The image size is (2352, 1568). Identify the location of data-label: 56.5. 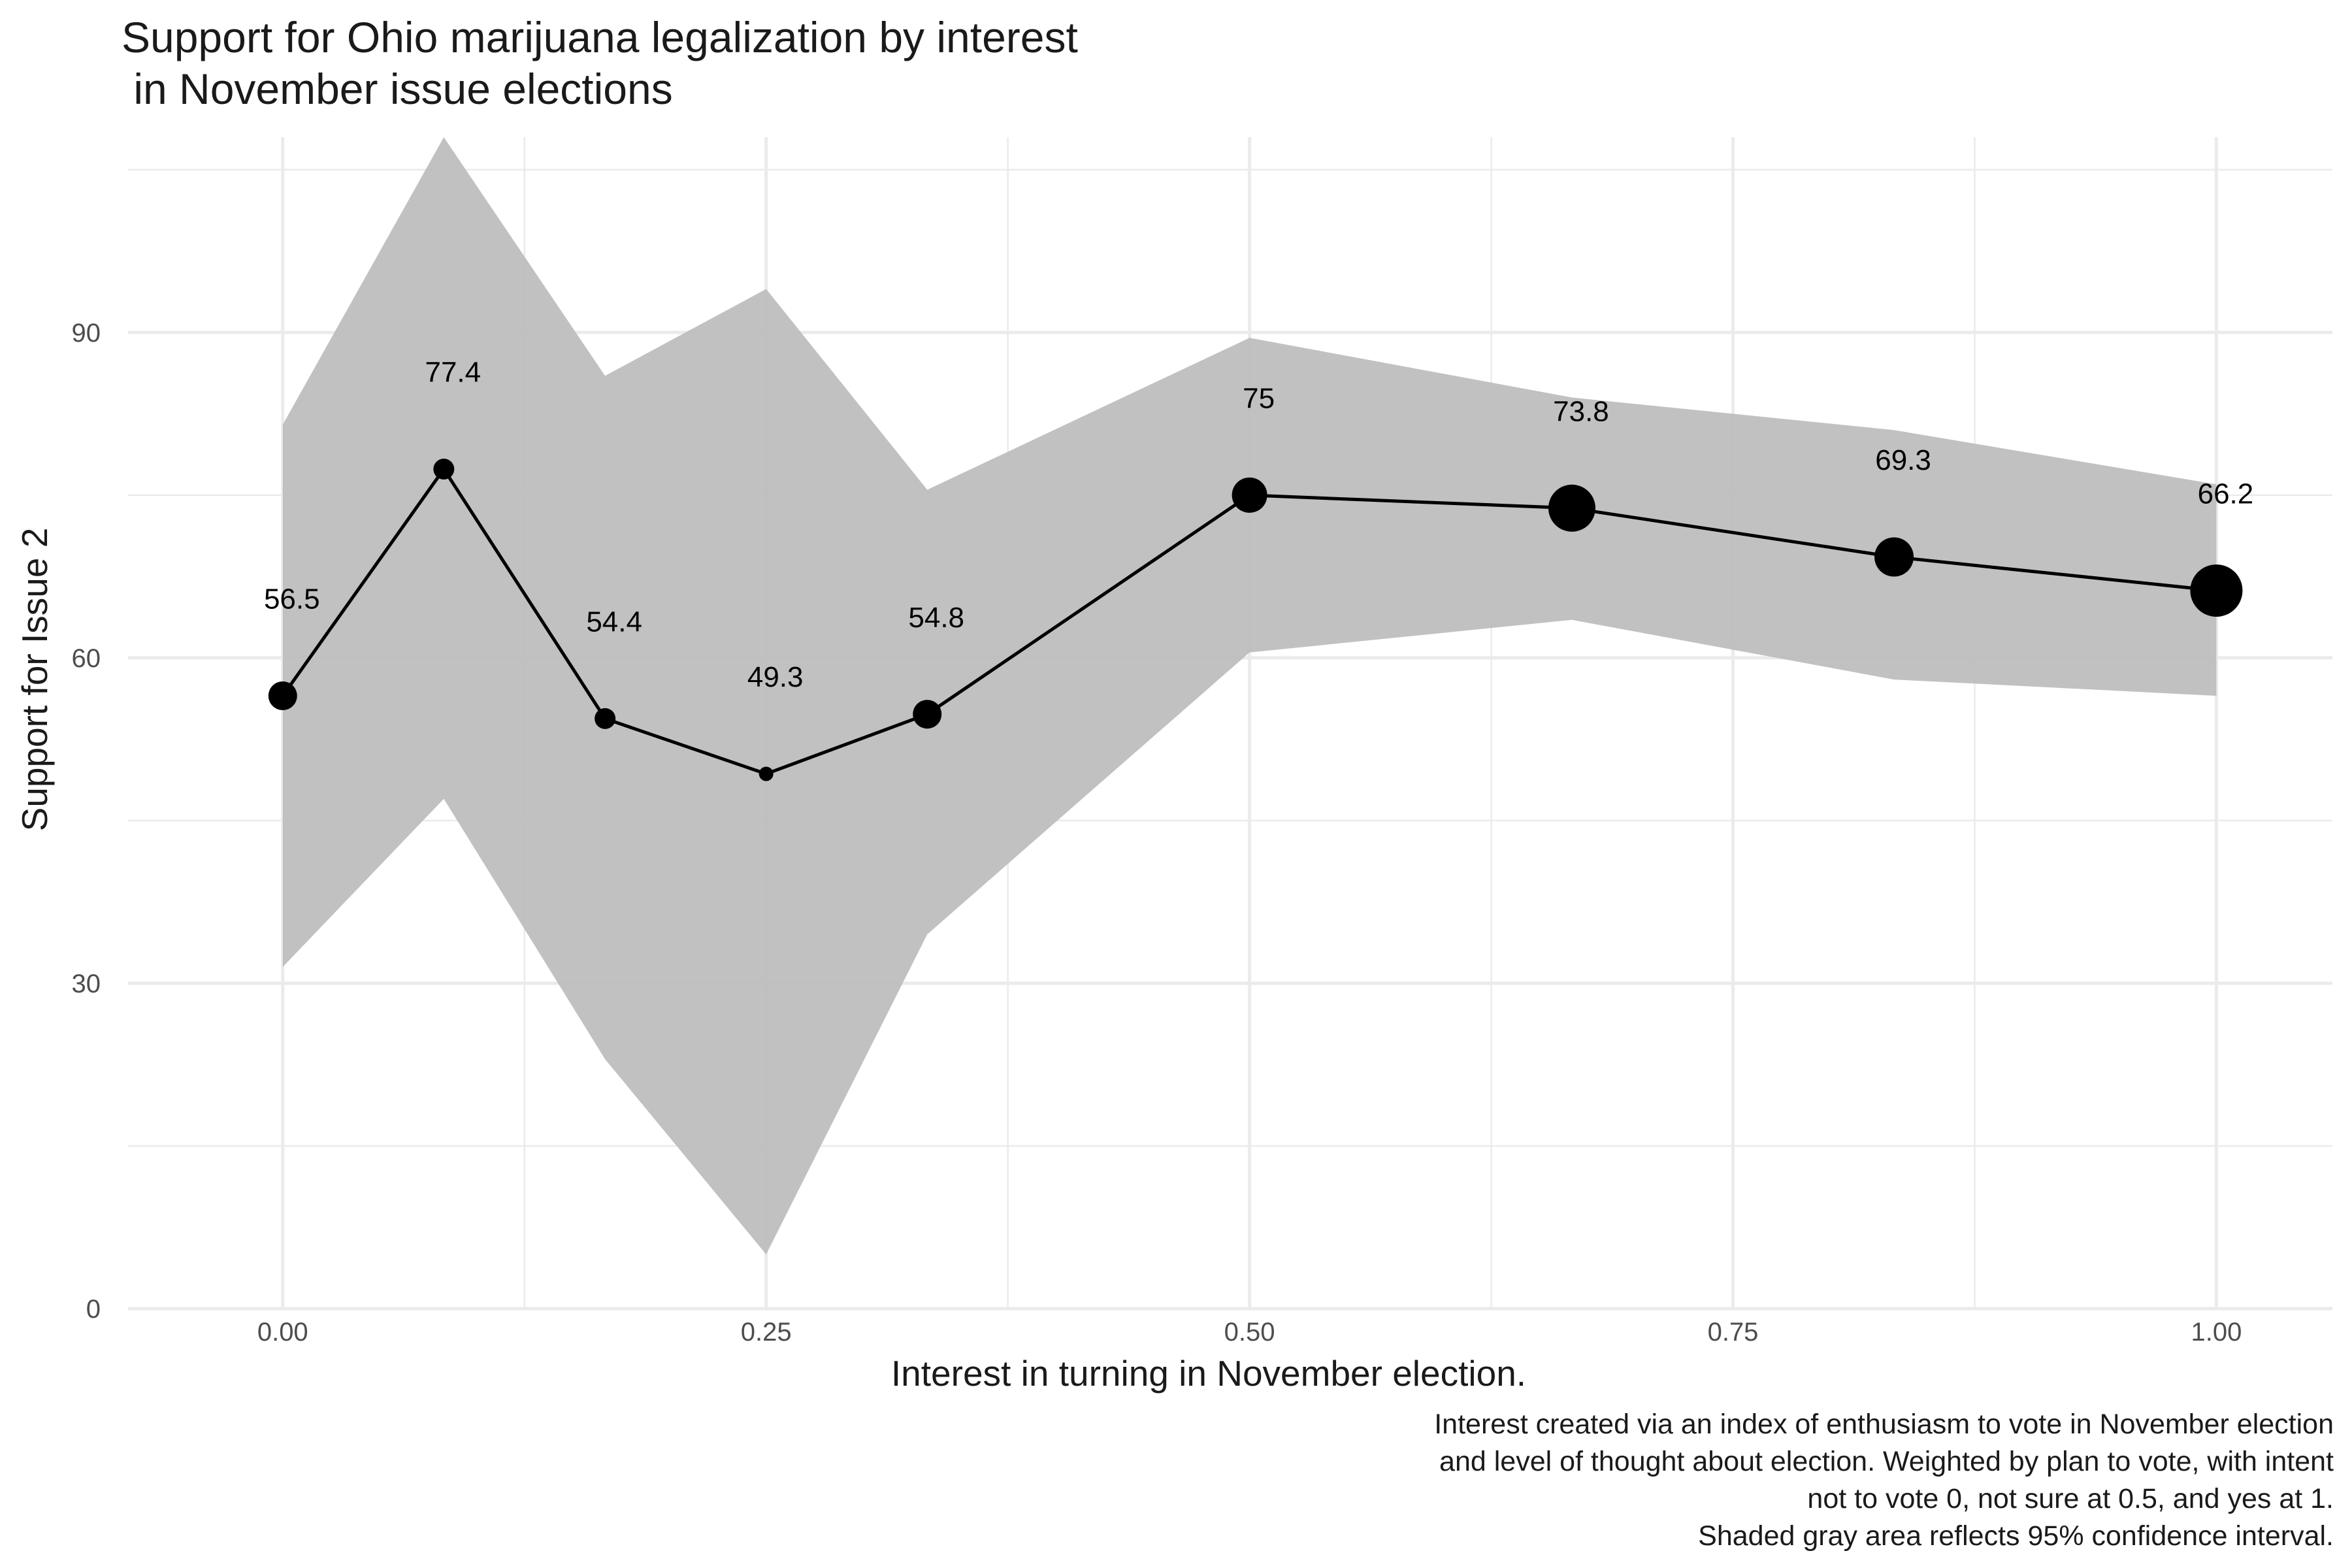
(292, 599).